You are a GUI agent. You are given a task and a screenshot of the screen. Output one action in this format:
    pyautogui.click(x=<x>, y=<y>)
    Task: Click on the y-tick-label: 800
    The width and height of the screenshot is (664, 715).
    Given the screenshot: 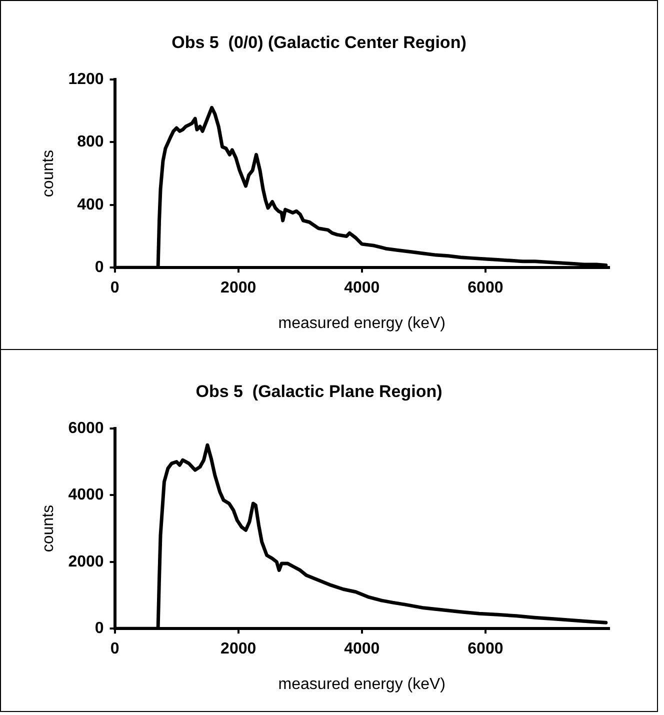 What is the action you would take?
    pyautogui.click(x=90, y=142)
    